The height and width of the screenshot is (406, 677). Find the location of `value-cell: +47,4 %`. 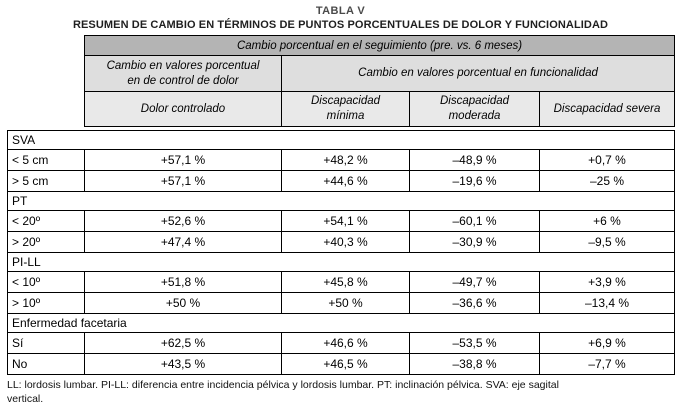

value-cell: +47,4 % is located at coordinates (183, 242).